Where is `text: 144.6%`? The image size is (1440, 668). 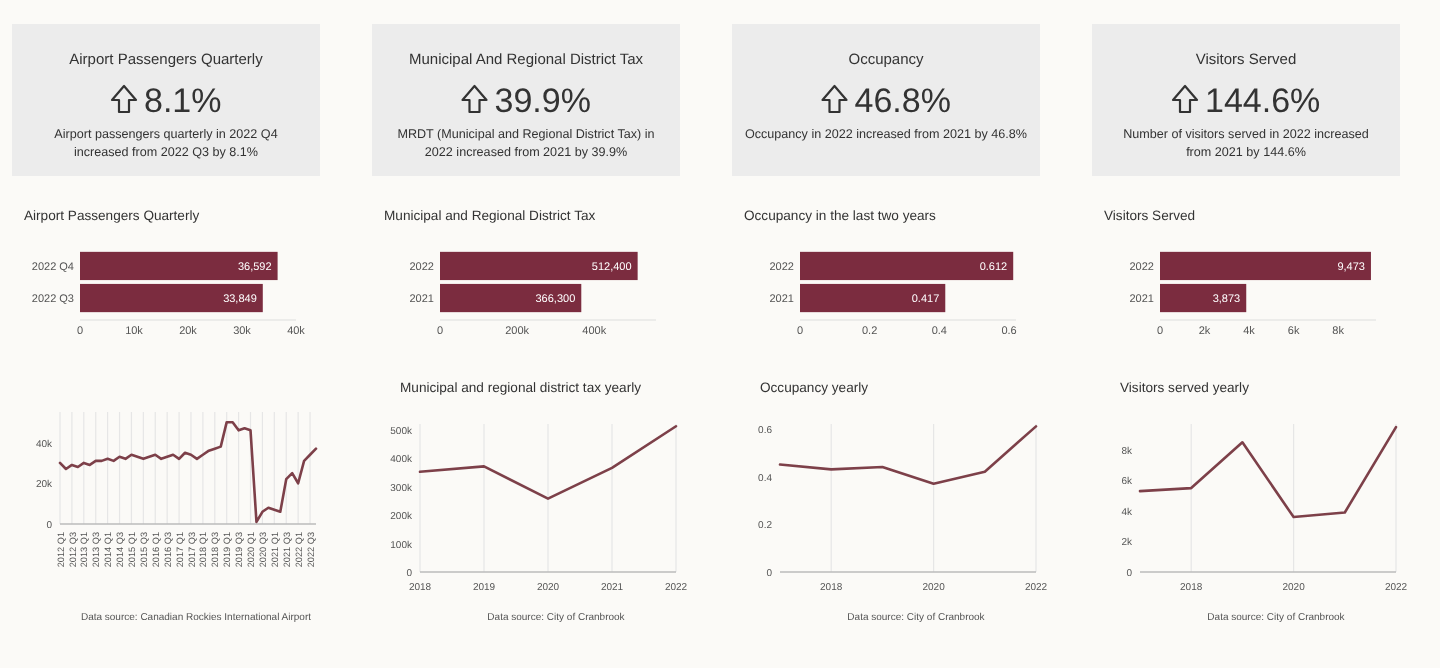
text: 144.6% is located at coordinates (1263, 101).